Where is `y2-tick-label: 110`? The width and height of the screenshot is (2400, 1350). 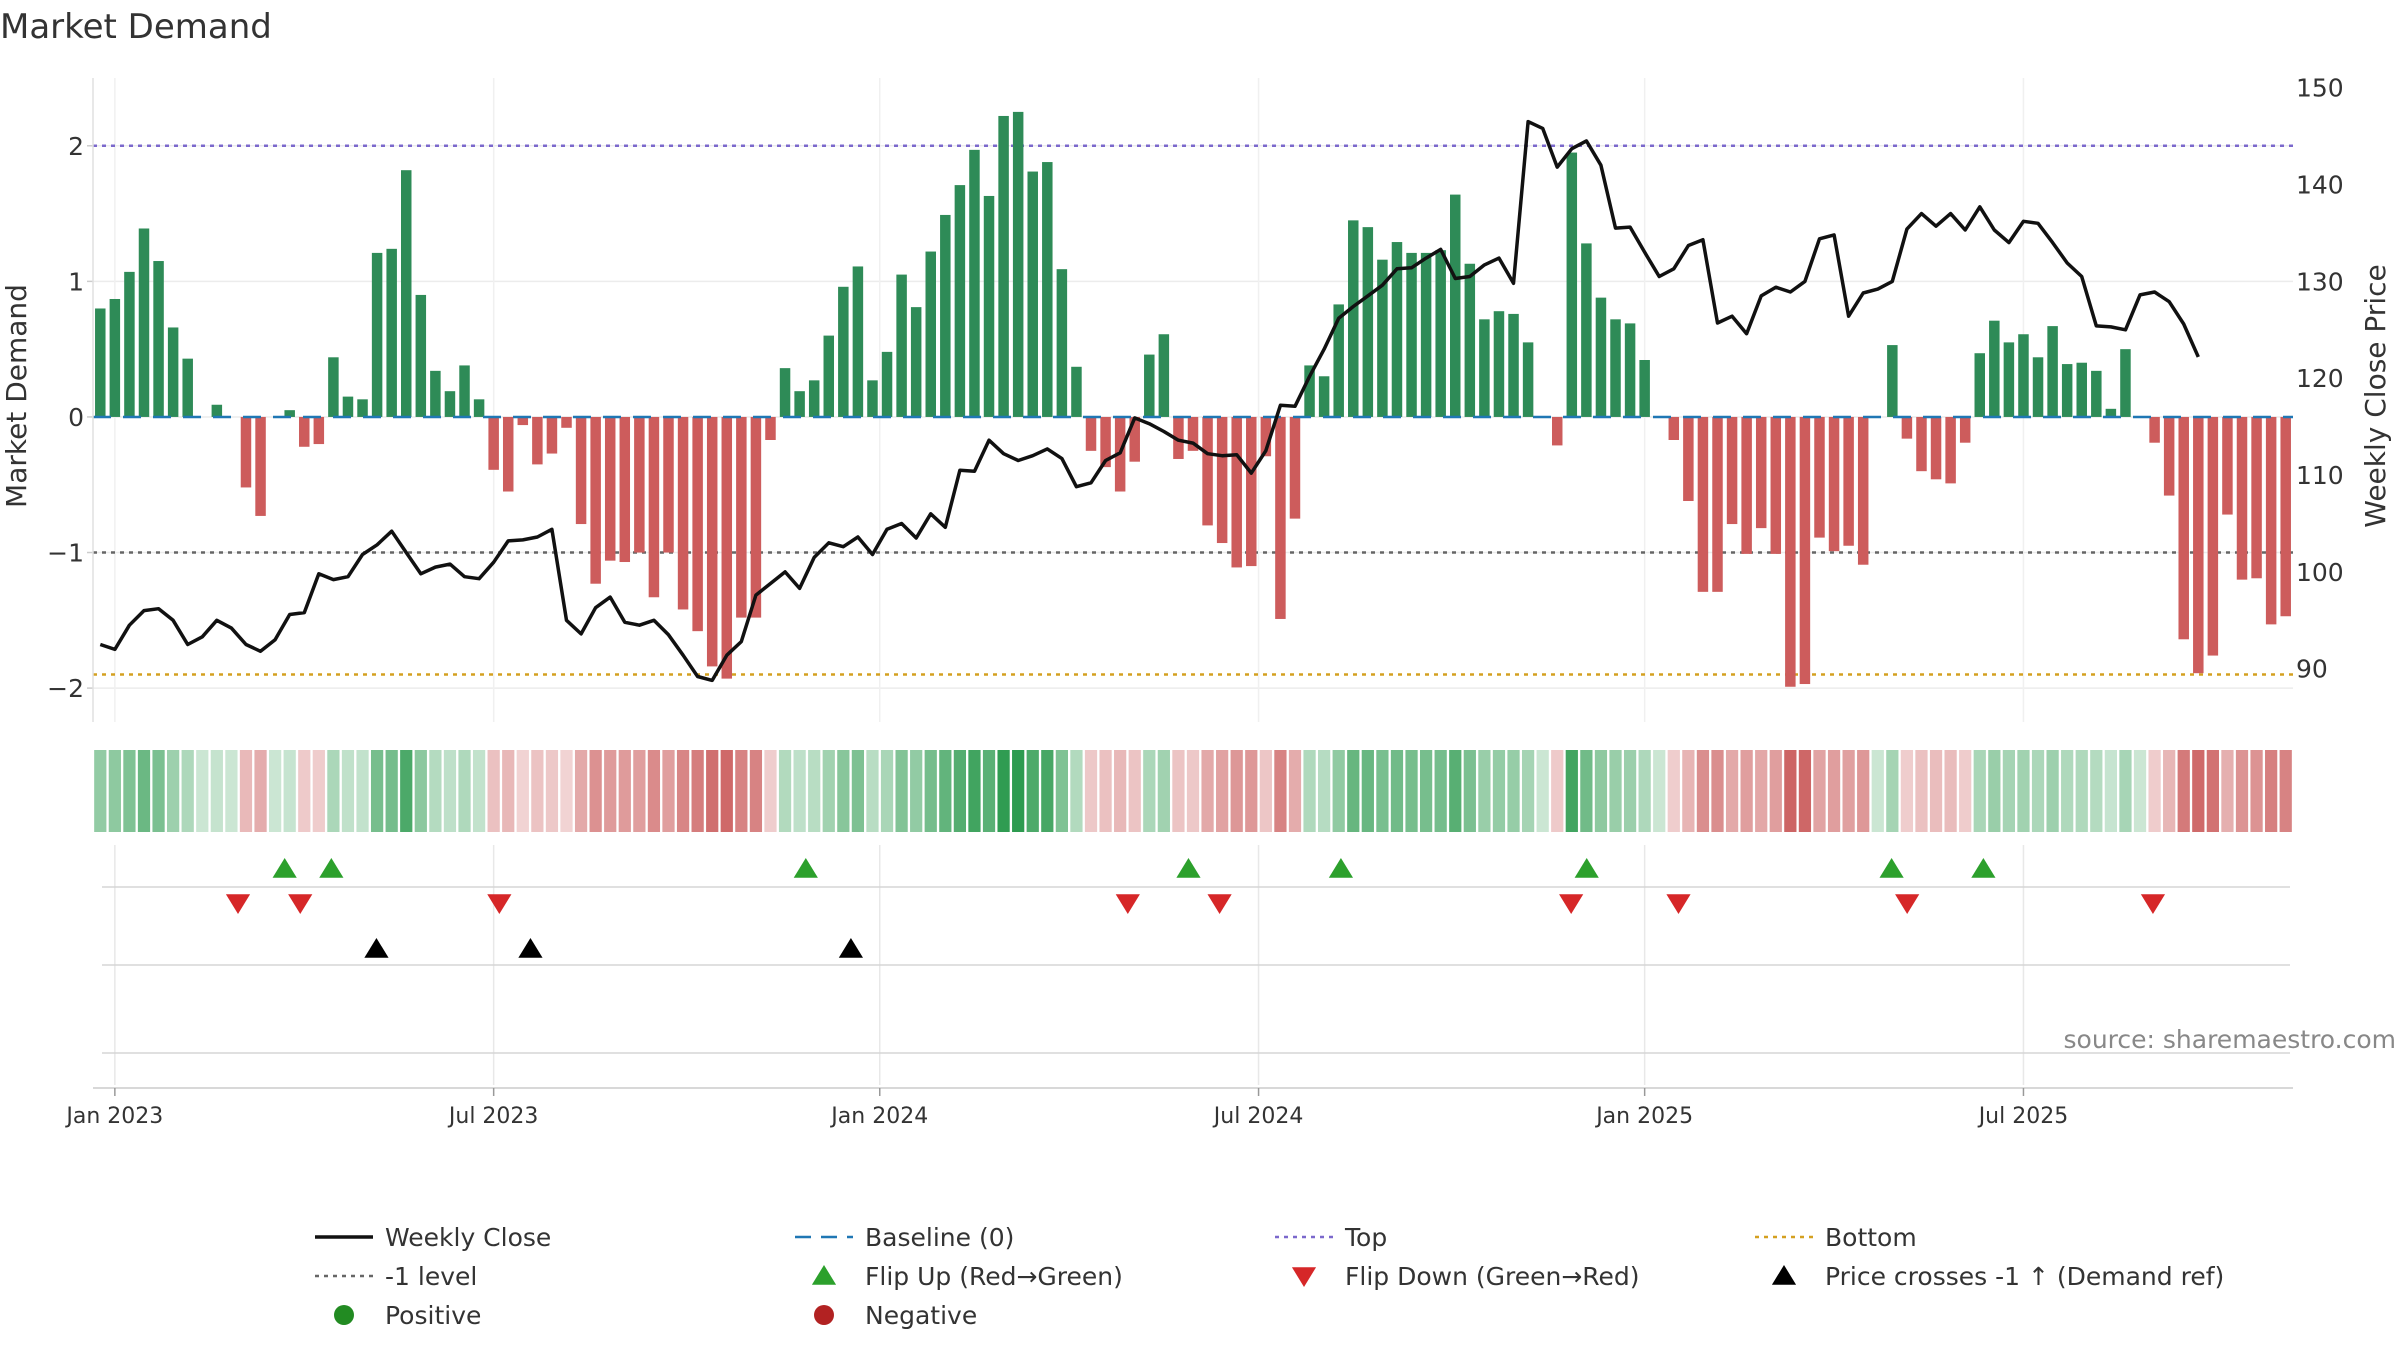 y2-tick-label: 110 is located at coordinates (2320, 475).